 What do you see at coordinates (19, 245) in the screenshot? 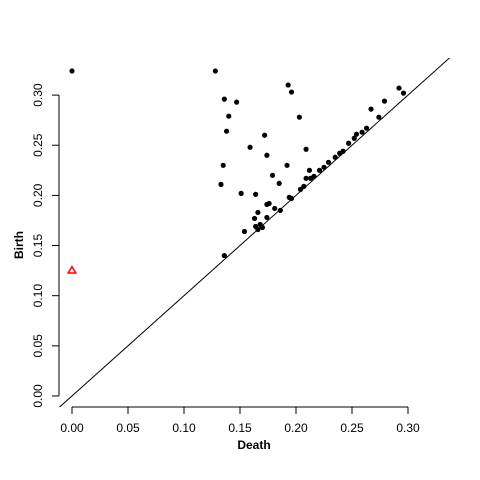
I see `y-axis-label: Birth` at bounding box center [19, 245].